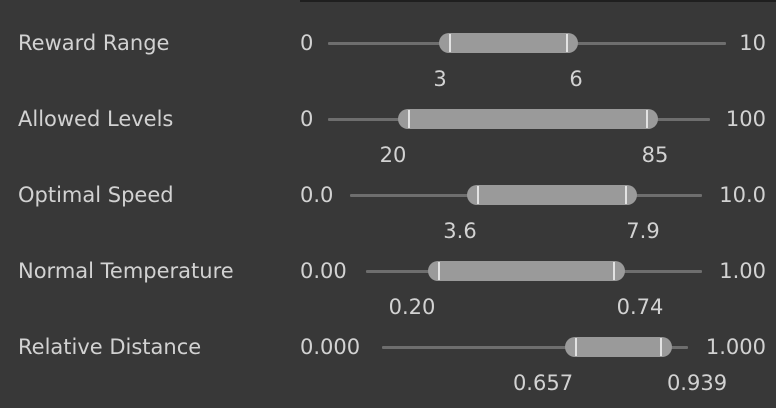  I want to click on slider-label: Optimal Speed, so click(96, 195).